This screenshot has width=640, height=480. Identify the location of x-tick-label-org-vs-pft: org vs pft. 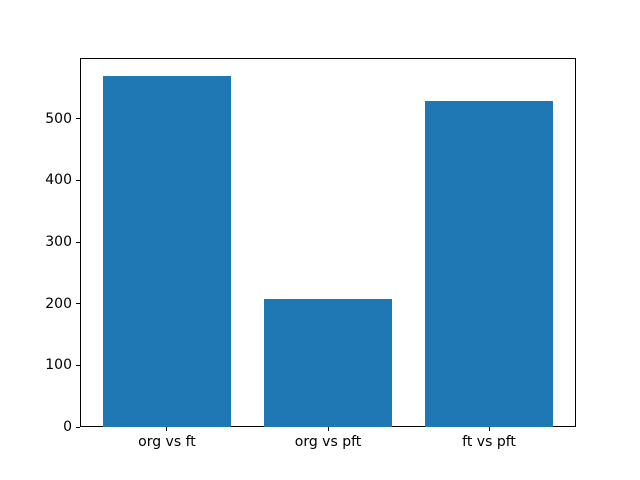
(328, 442).